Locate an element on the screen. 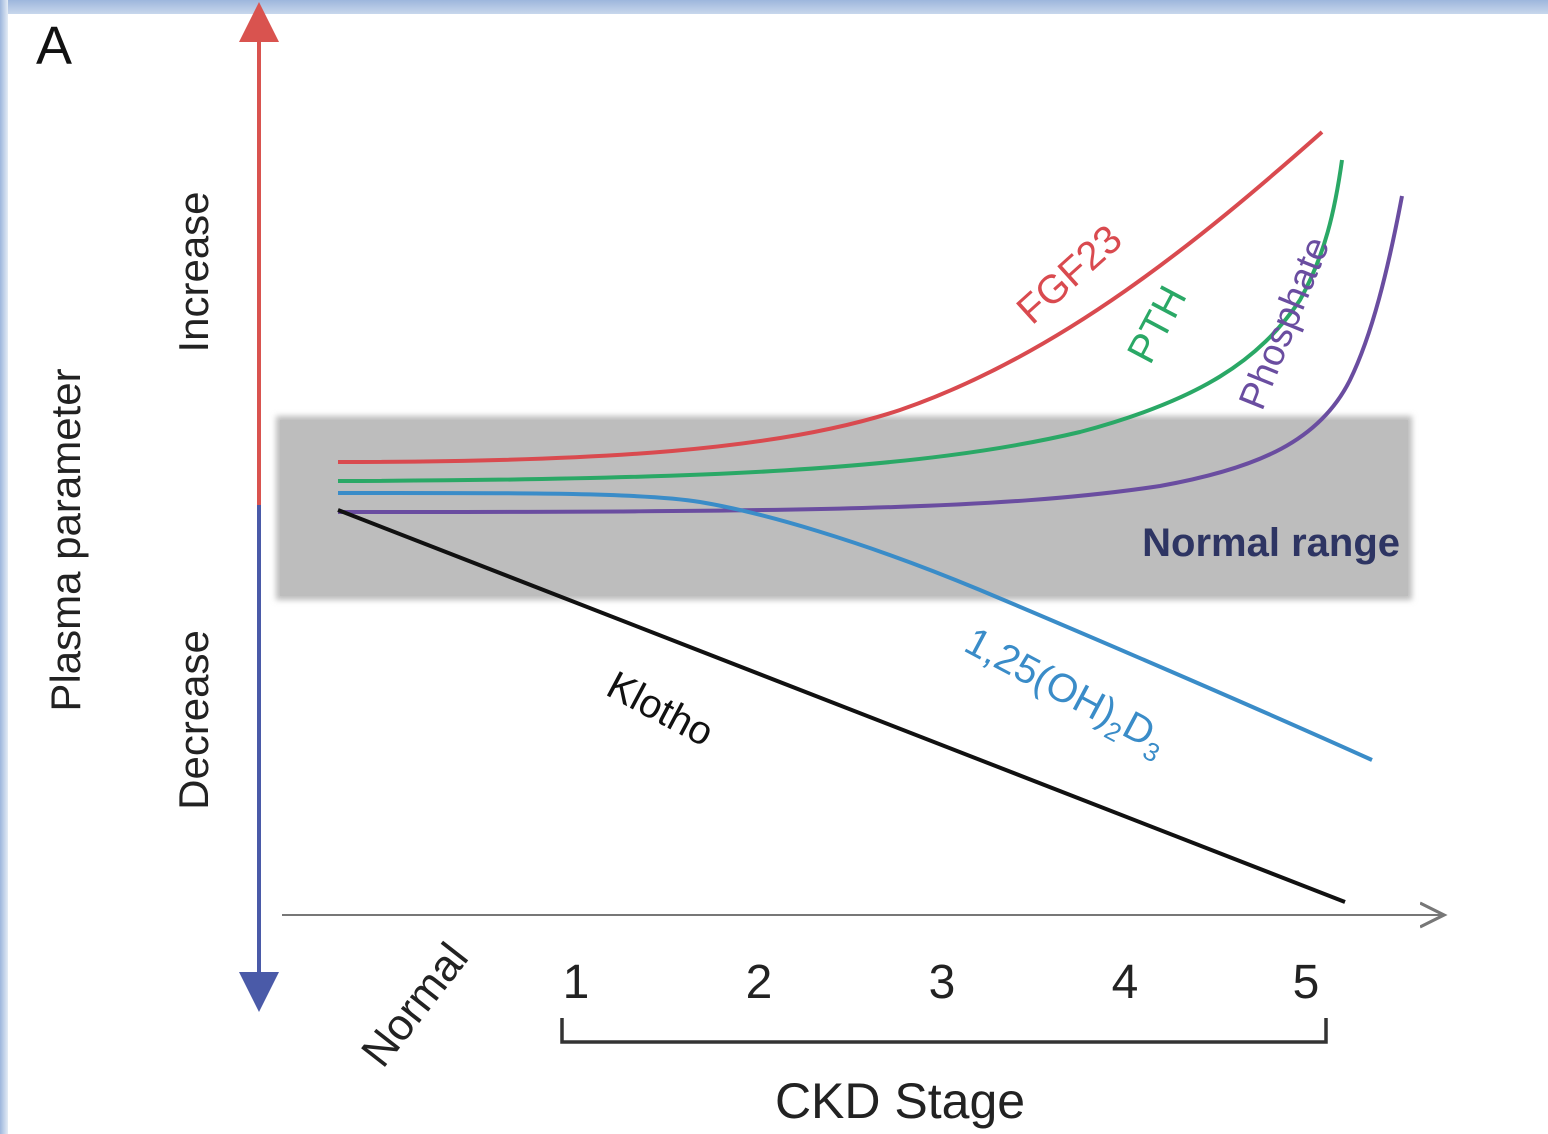 Image resolution: width=1548 pixels, height=1134 pixels. decrease-label: Decrease is located at coordinates (193, 720).